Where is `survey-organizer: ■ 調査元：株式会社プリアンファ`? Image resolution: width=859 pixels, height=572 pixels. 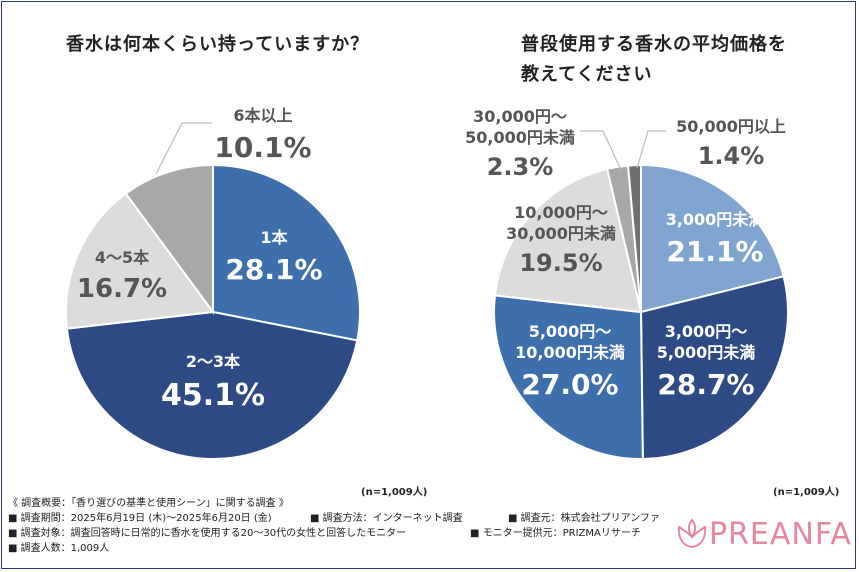
survey-organizer: ■ 調査元：株式会社プリアンファ is located at coordinates (584, 518).